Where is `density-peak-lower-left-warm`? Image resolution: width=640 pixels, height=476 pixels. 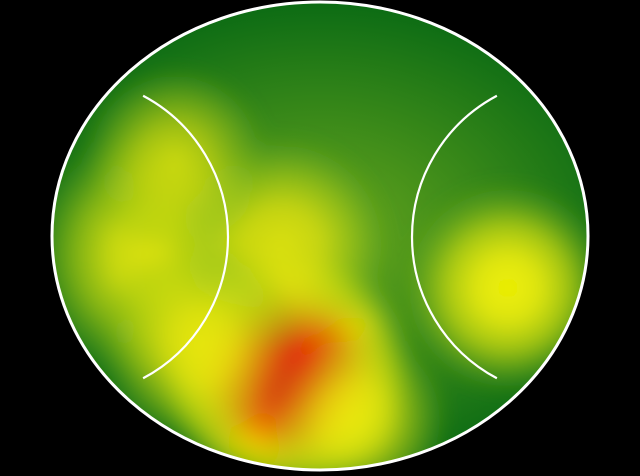
density-peak-lower-left-warm is located at coordinates (200, 345).